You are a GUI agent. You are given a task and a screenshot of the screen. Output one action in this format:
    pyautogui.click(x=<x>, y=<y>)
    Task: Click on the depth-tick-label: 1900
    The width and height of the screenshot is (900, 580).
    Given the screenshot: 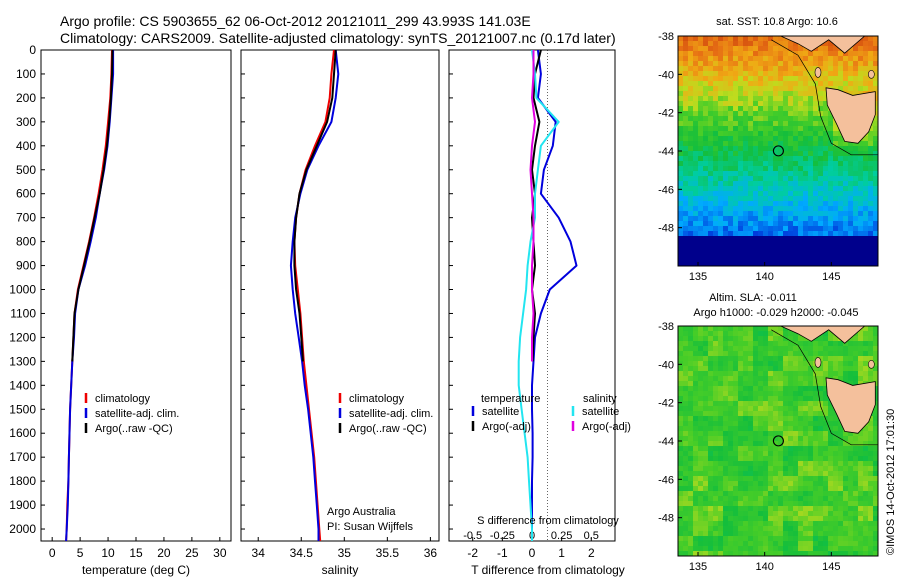 What is the action you would take?
    pyautogui.click(x=22, y=505)
    